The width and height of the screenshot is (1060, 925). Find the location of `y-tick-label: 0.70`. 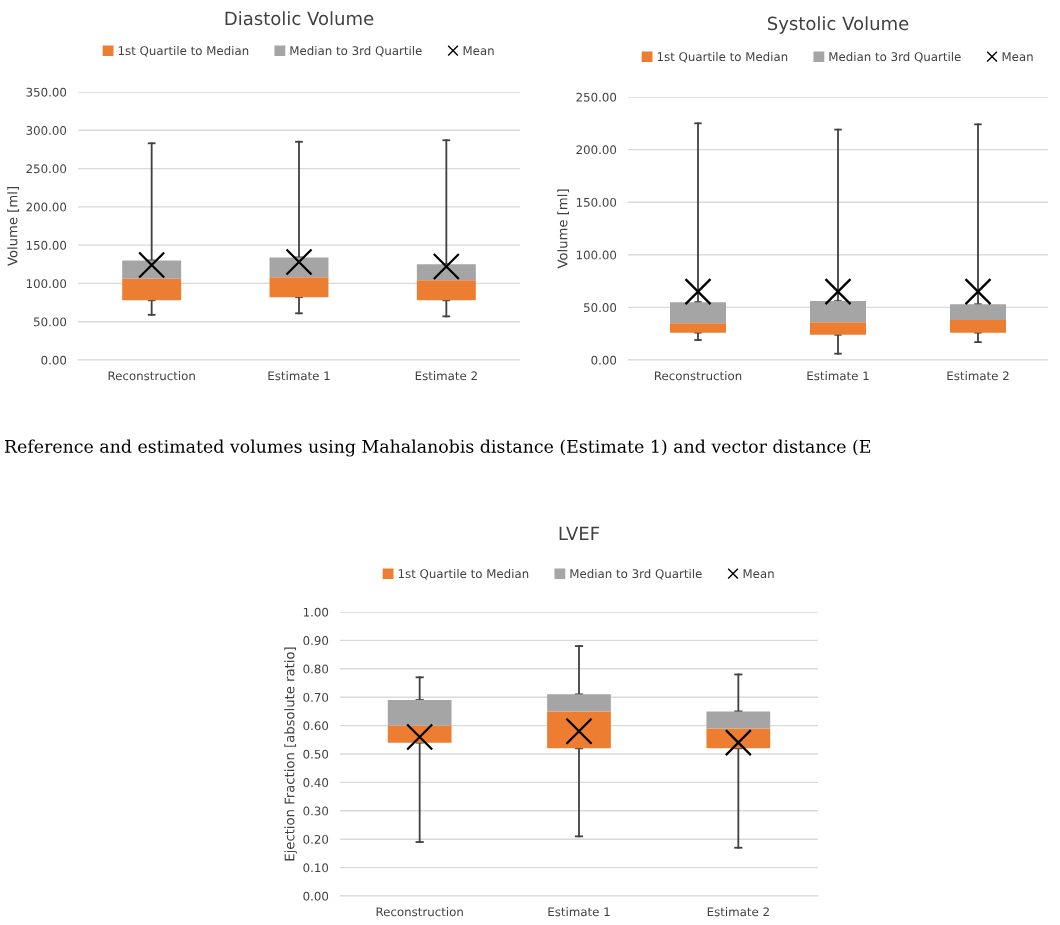

y-tick-label: 0.70 is located at coordinates (316, 697).